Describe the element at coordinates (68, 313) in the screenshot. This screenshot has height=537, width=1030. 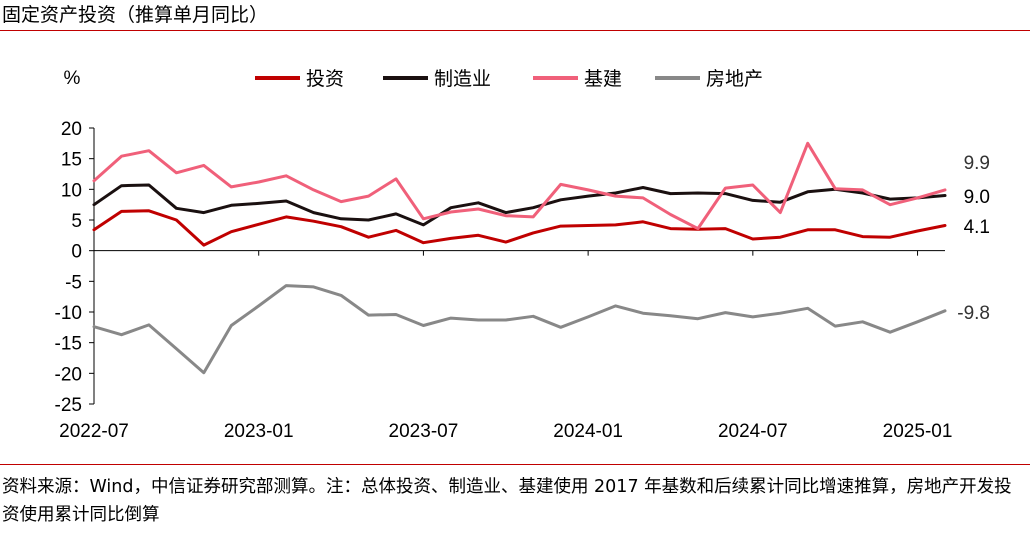
I see `y-tick-label: -10` at that location.